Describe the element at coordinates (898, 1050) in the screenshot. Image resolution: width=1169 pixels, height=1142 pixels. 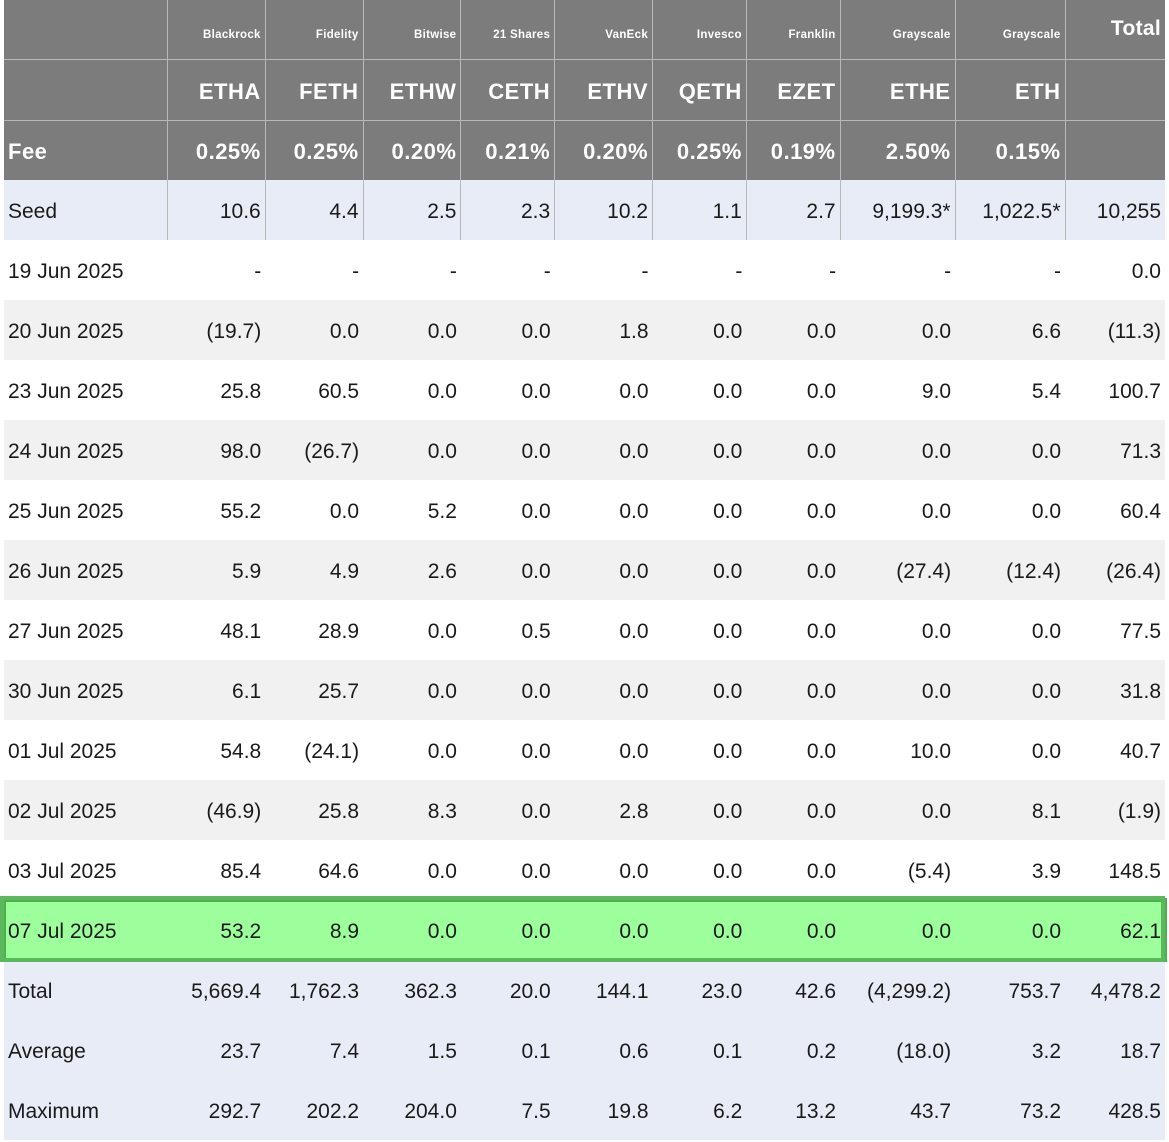
I see `flow-value-cell: (18.0)` at that location.